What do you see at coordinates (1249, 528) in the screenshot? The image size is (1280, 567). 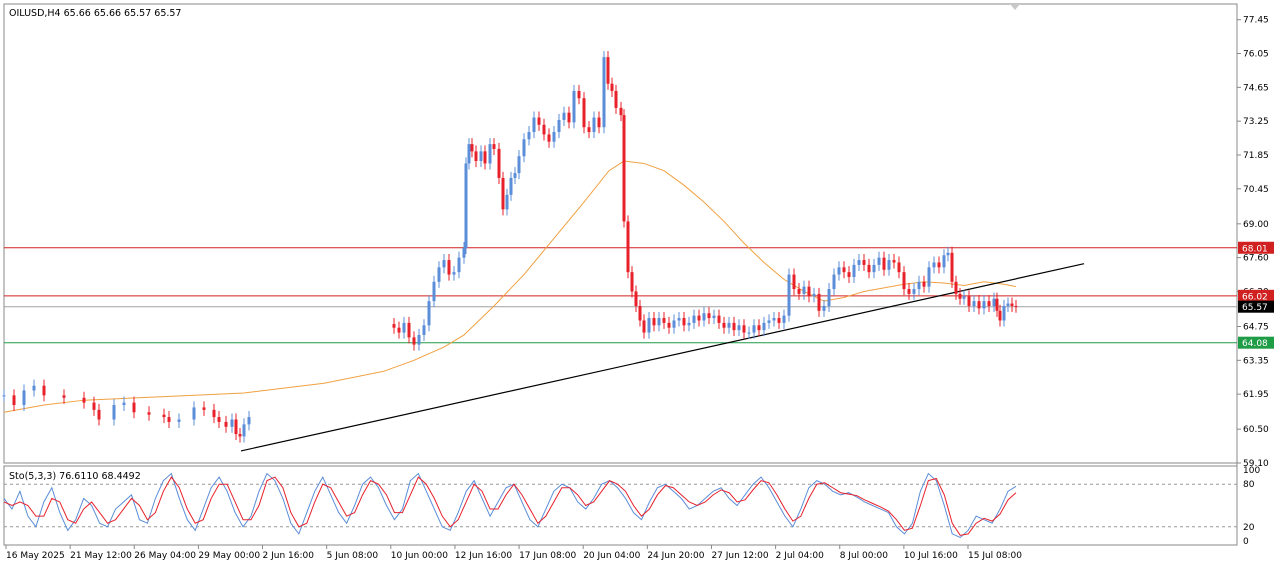 I see `stochastic-axis-label: 20` at bounding box center [1249, 528].